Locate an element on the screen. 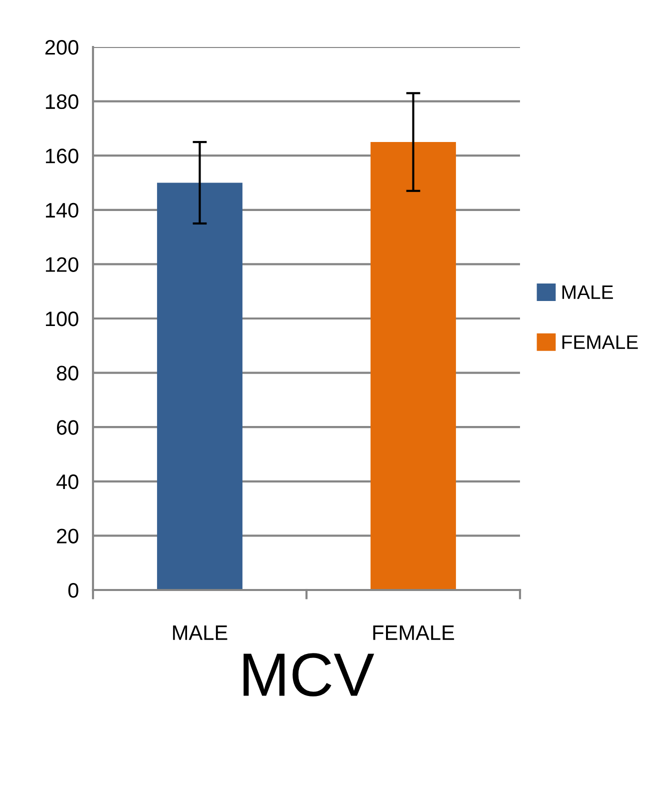  y-tick-label: 200 is located at coordinates (61, 47).